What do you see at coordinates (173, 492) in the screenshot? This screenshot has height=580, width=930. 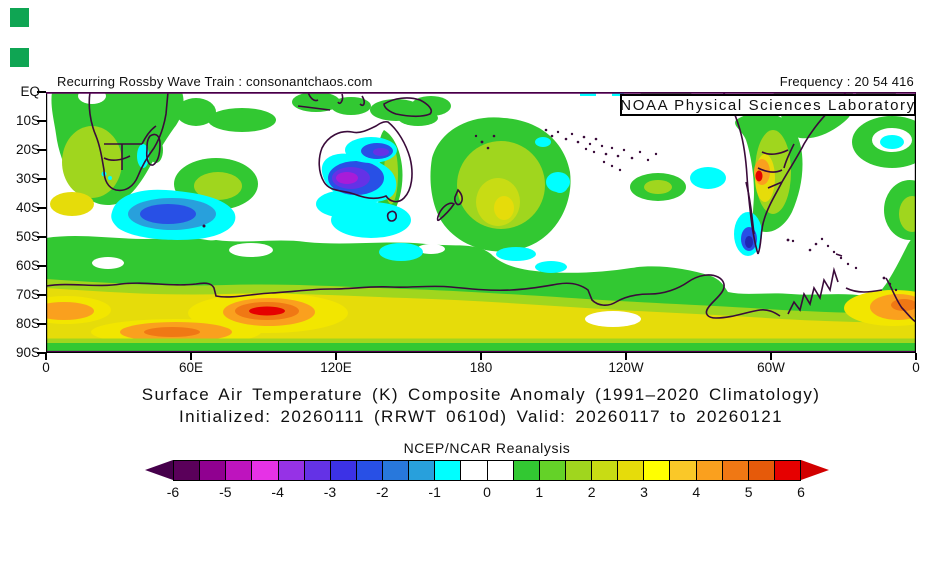 I see `colorbar-tick--6: -6` at bounding box center [173, 492].